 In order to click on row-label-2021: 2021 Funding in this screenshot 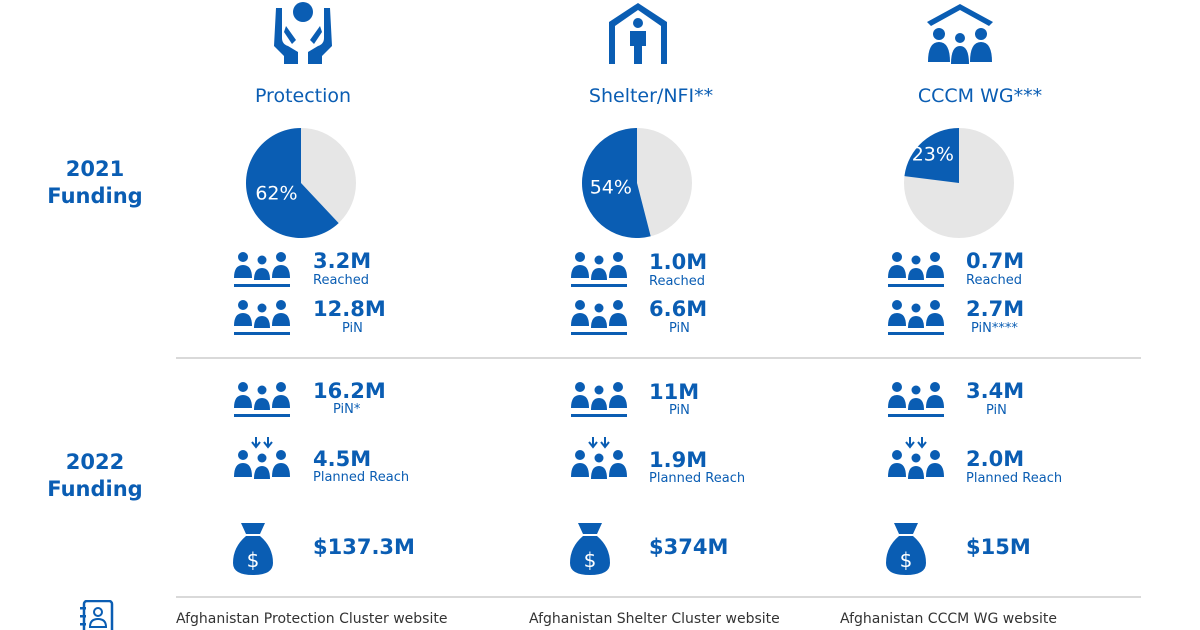, I will do `click(95, 183)`.